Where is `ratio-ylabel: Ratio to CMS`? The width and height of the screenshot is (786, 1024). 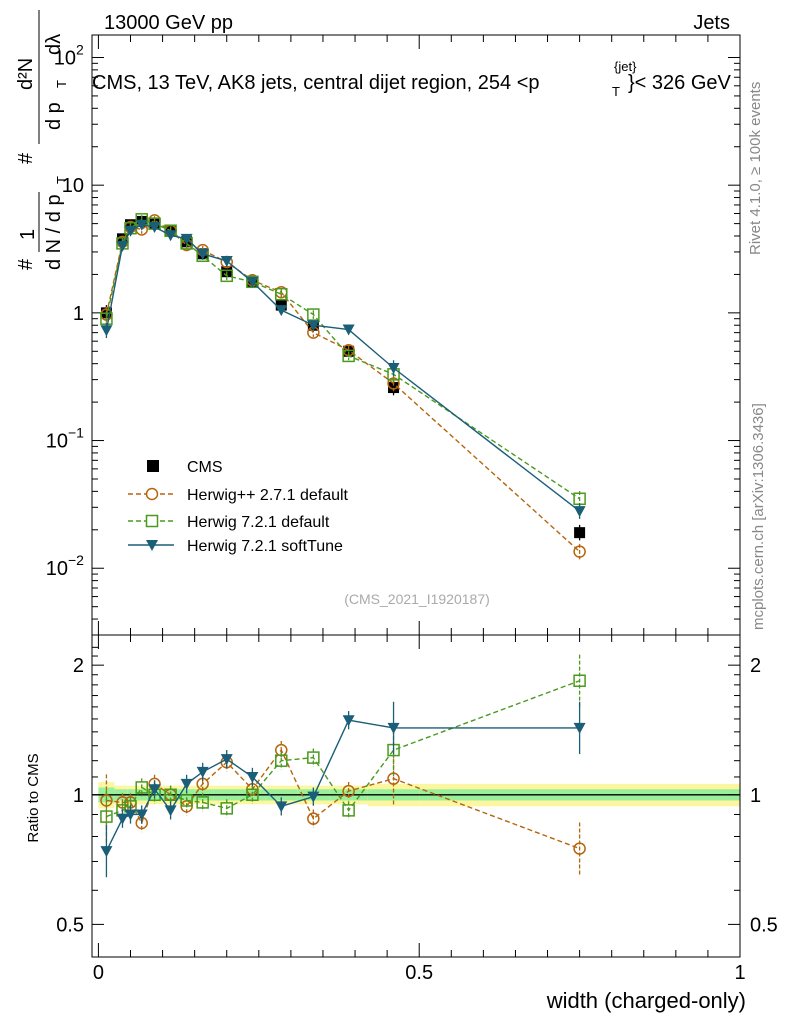 ratio-ylabel: Ratio to CMS is located at coordinates (33, 797).